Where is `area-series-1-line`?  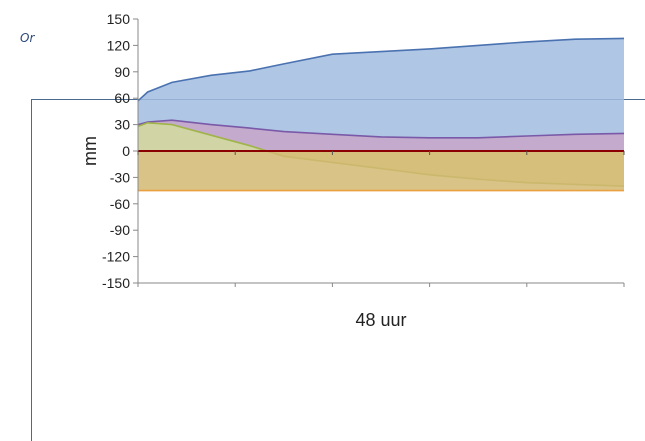 area-series-1-line is located at coordinates (381, 69).